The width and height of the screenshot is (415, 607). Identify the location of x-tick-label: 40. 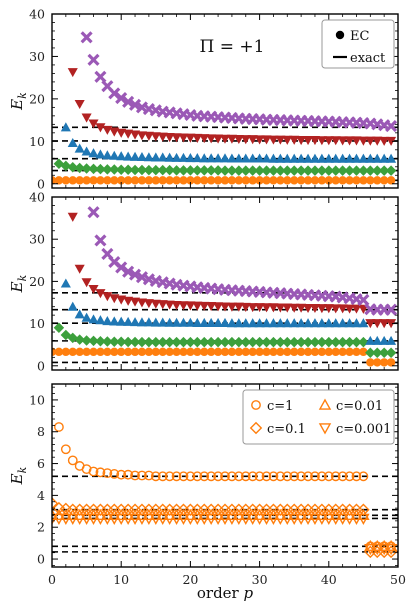
(329, 579).